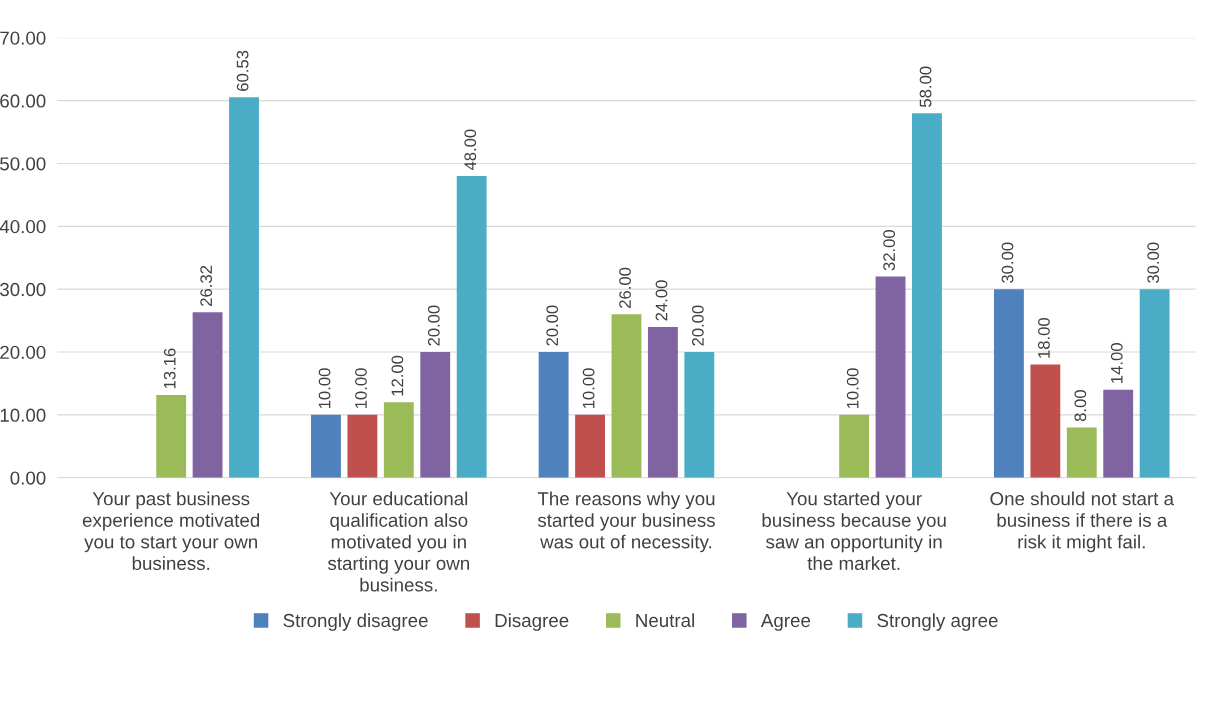 This screenshot has width=1220, height=713. I want to click on y-tick-label: 0.00, so click(28, 478).